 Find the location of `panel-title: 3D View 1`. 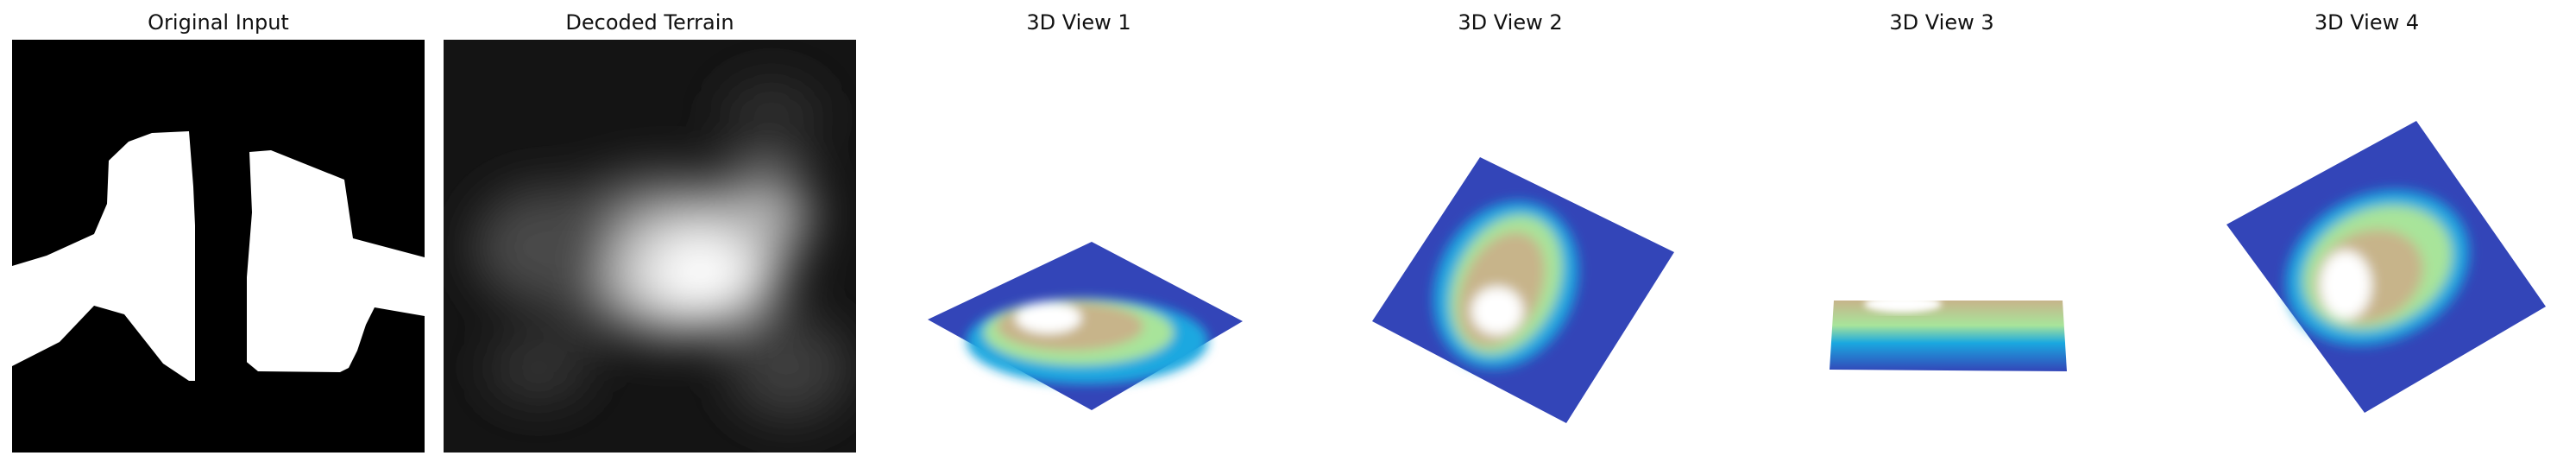

panel-title: 3D View 1 is located at coordinates (1078, 22).